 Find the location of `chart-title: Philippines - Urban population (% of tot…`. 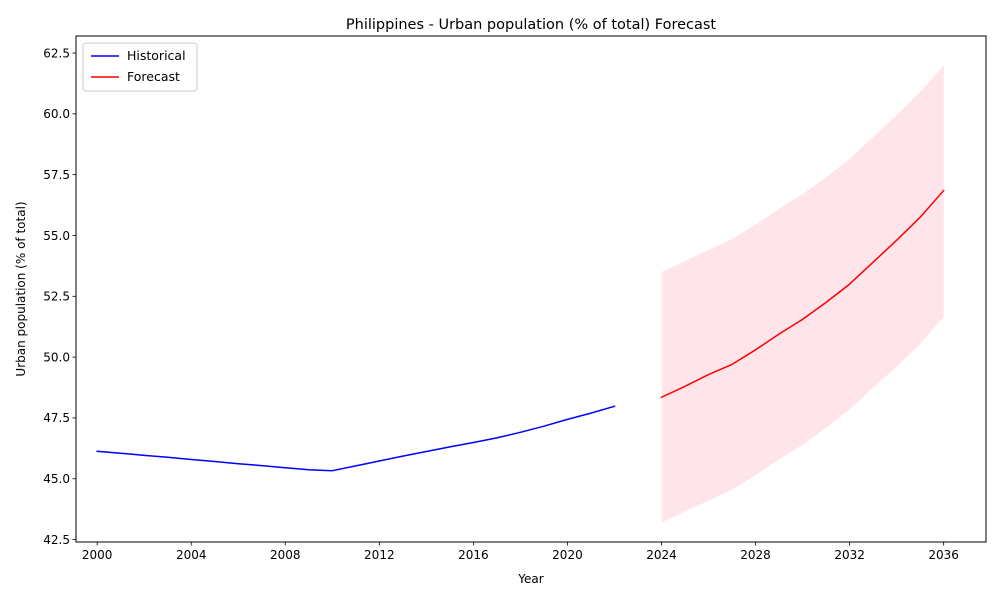

chart-title: Philippines - Urban population (% of tot… is located at coordinates (531, 25).